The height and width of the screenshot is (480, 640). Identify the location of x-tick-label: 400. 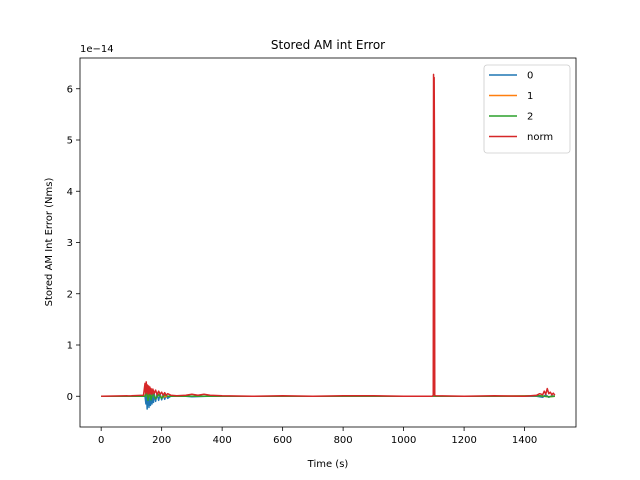
(222, 440).